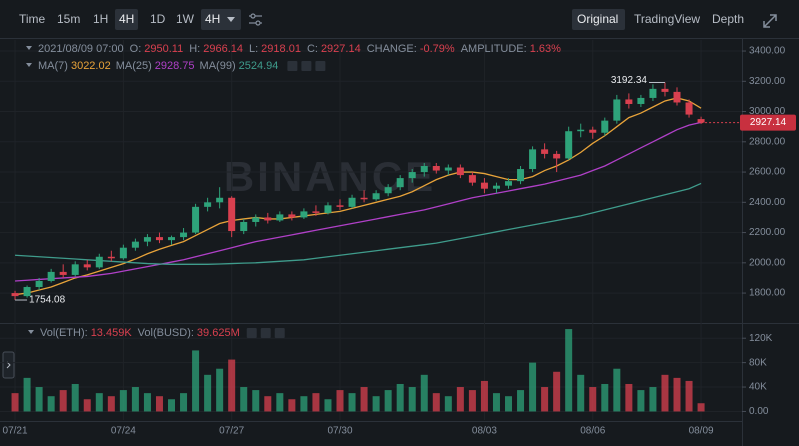  I want to click on price-tag-bg, so click(768, 122).